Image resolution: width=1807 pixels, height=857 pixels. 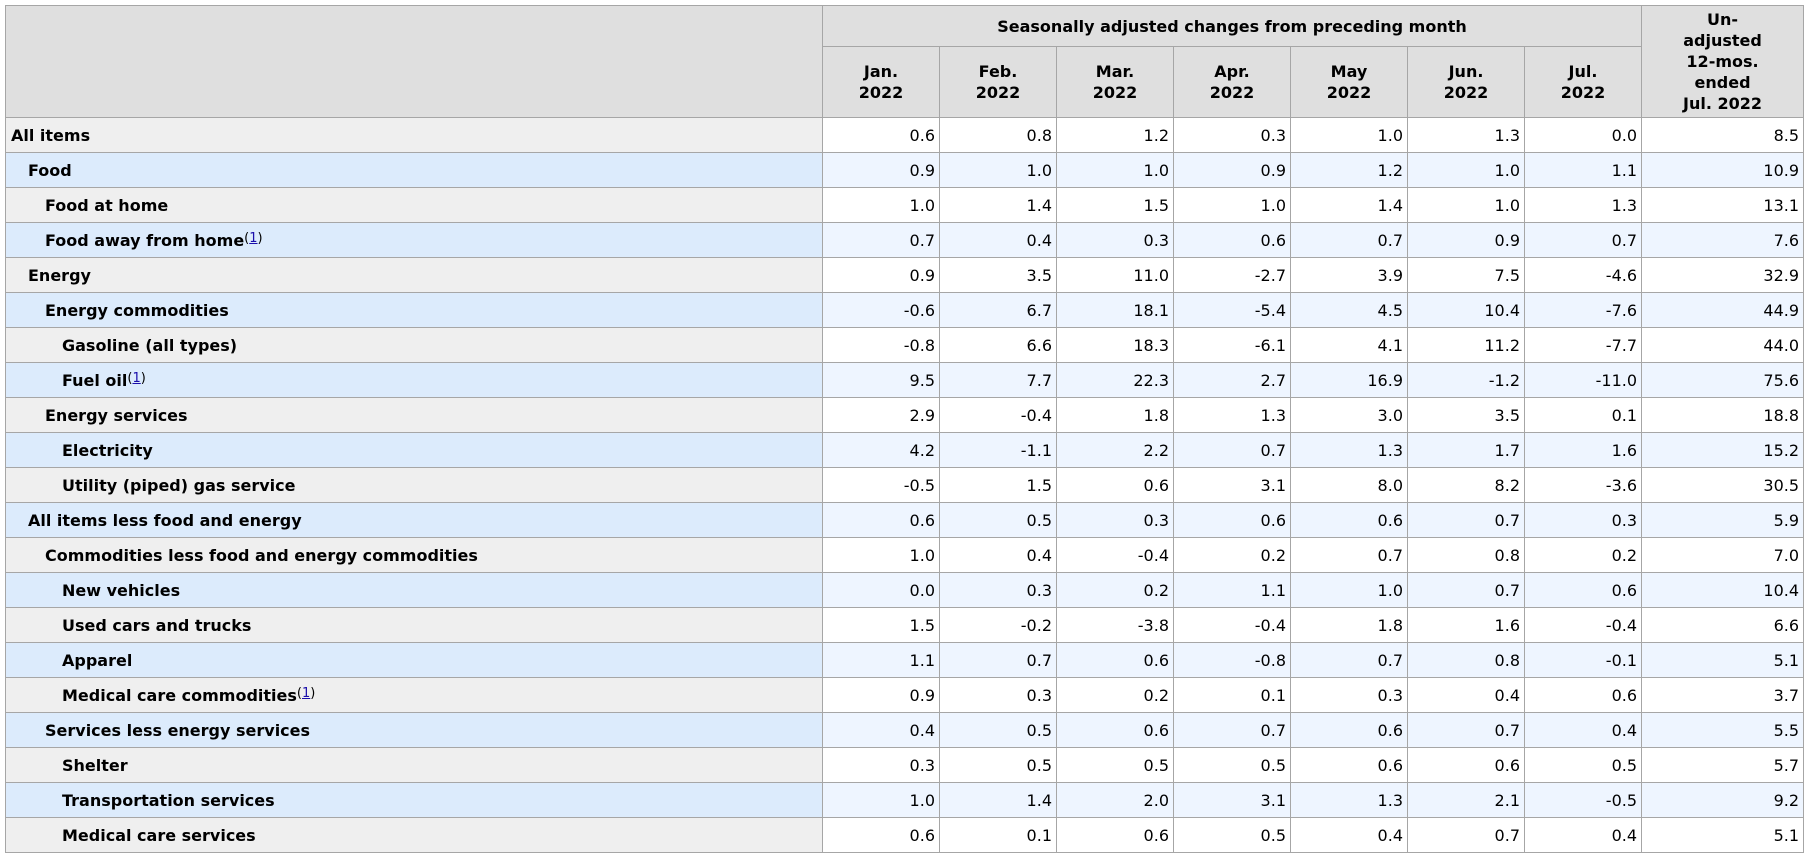 I want to click on monthly-change-cell: -3.6, so click(x=1583, y=485).